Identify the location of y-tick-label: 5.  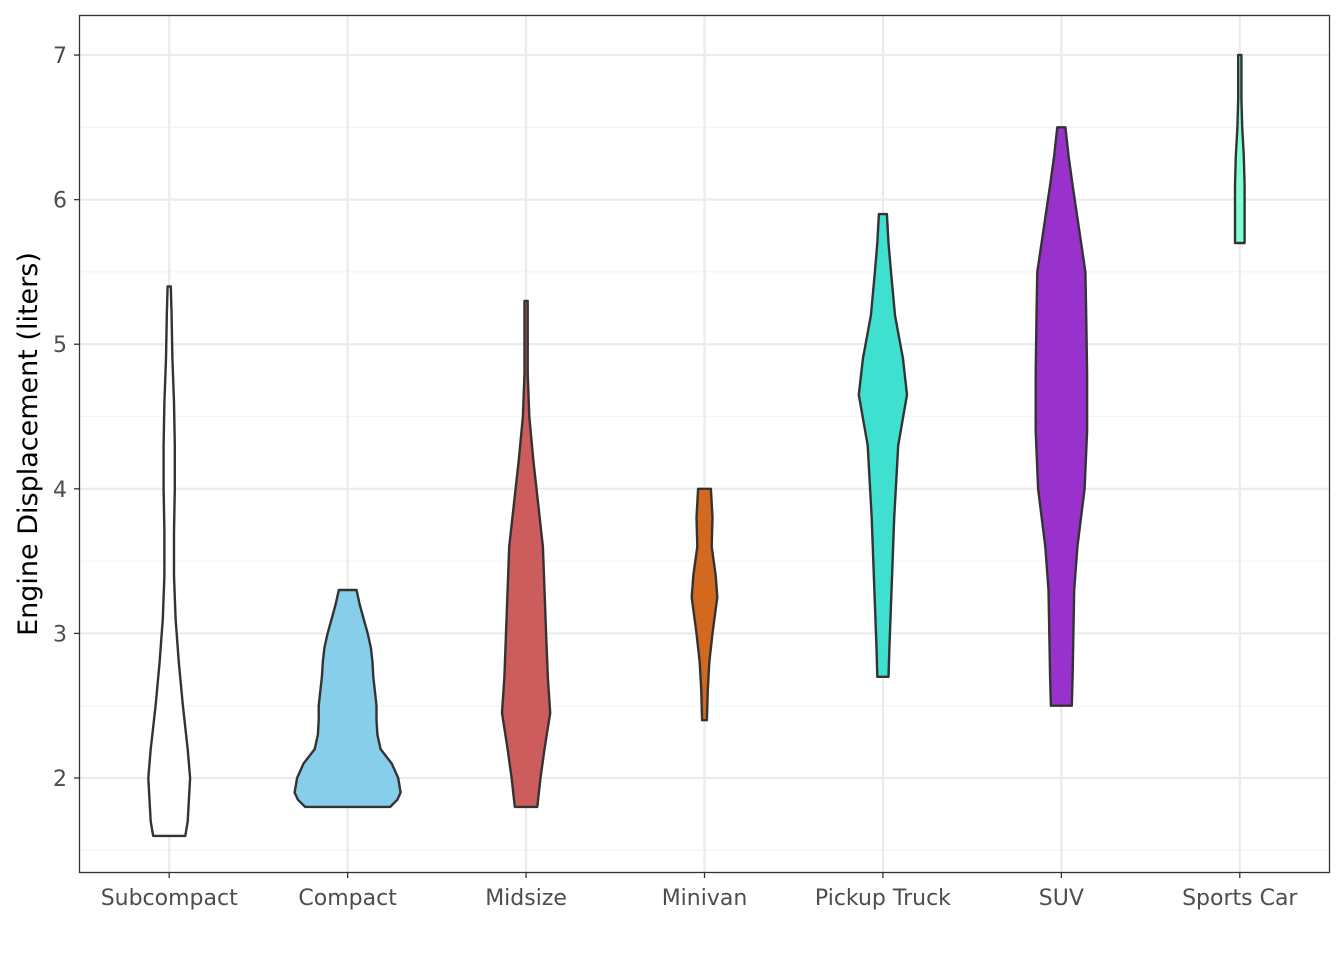
(60, 345).